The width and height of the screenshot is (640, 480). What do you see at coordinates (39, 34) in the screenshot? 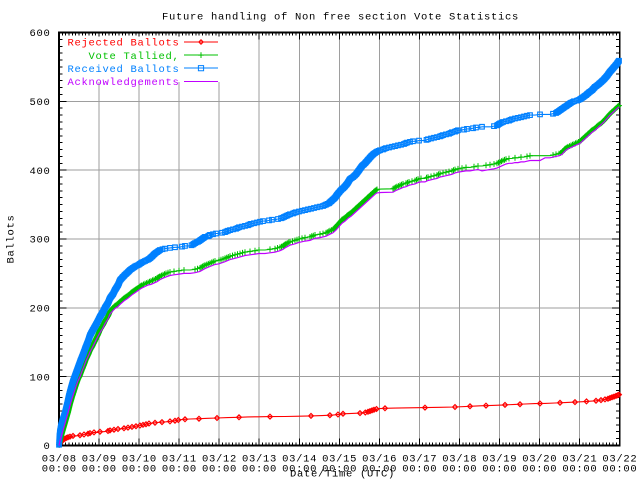
I see `svg-text: 600` at bounding box center [39, 34].